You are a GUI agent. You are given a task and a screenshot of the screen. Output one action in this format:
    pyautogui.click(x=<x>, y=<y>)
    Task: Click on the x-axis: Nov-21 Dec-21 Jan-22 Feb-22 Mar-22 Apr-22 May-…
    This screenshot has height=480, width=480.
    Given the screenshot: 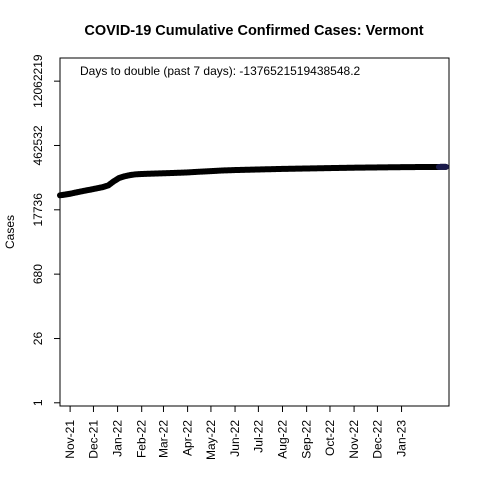 What is the action you would take?
    pyautogui.click(x=236, y=433)
    